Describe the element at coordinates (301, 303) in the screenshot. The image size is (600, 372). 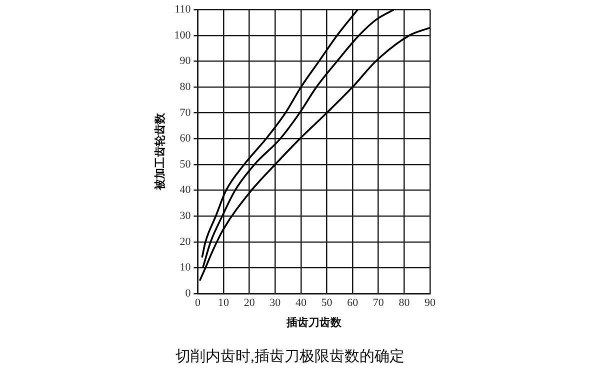
I see `x-tick-label: 40` at that location.